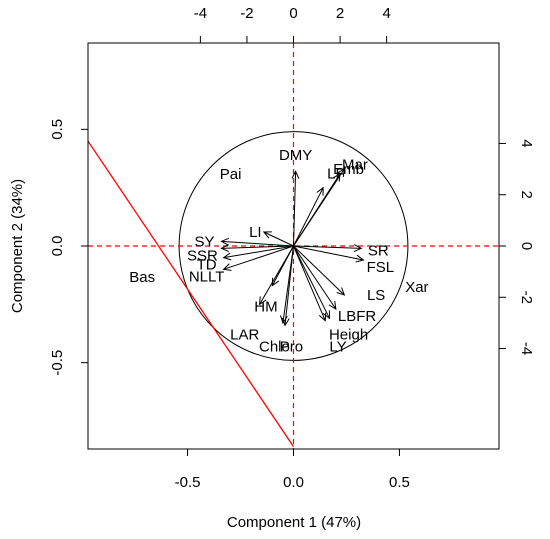  Describe the element at coordinates (231, 174) in the screenshot. I see `observation-label-pai: Pai` at that location.